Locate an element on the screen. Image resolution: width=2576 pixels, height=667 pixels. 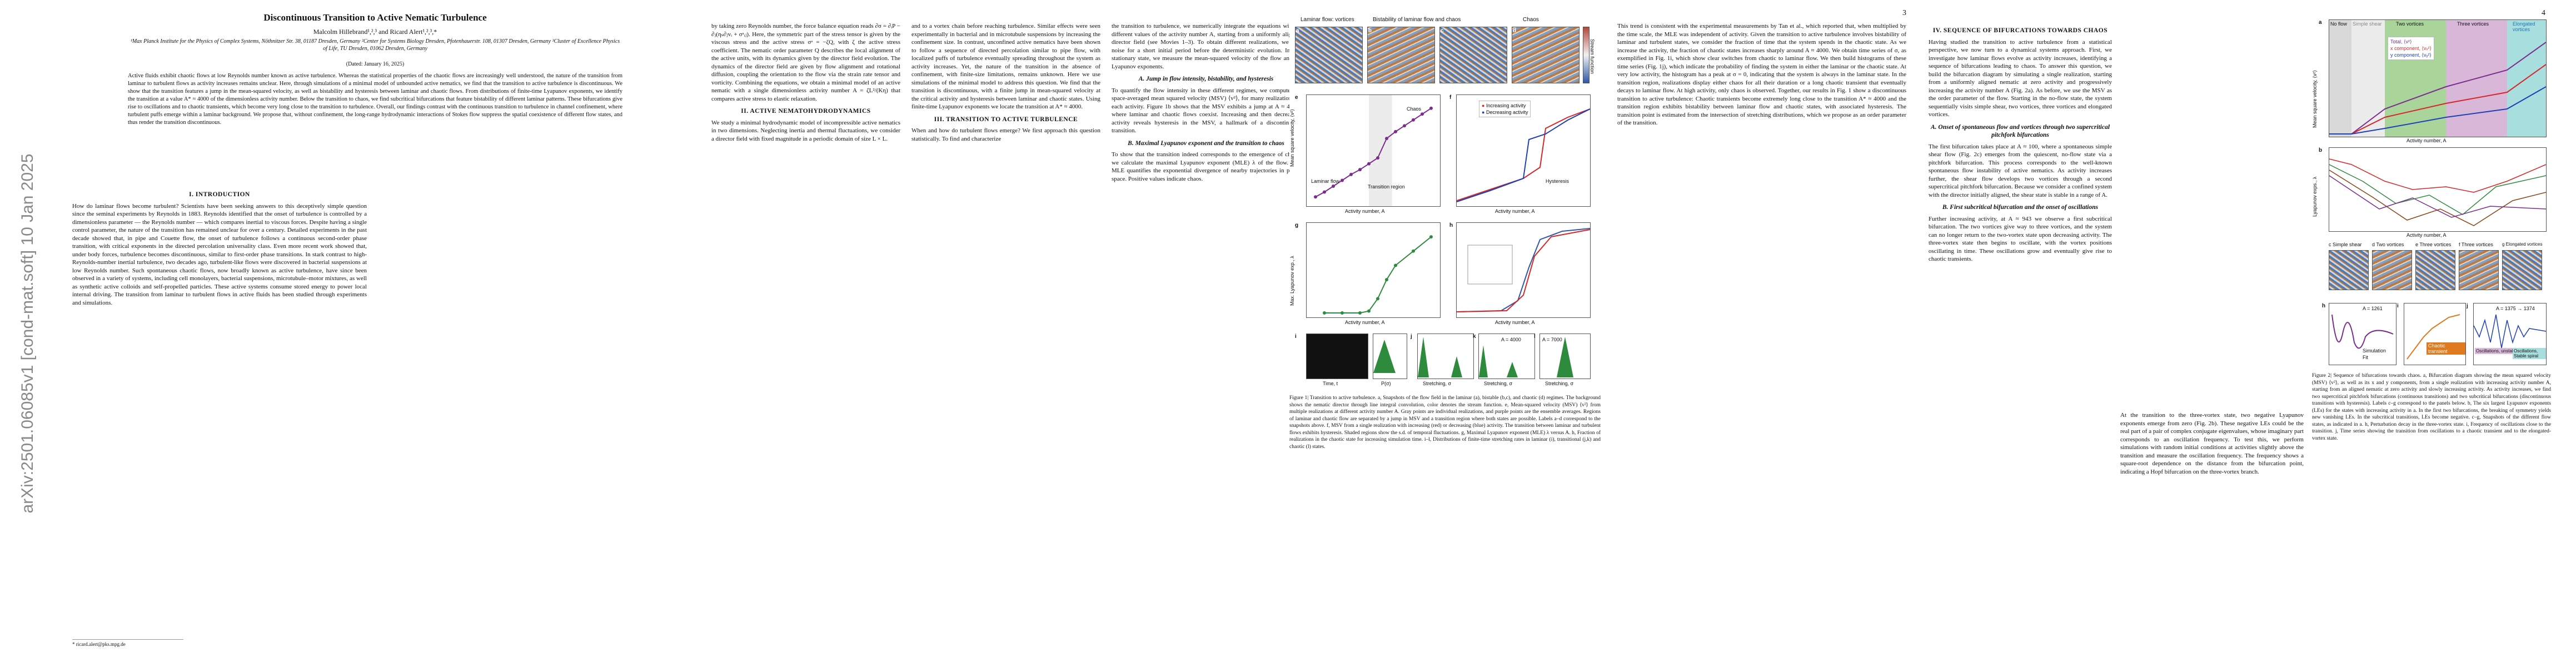
fig2-j-svg is located at coordinates (2510, 331).